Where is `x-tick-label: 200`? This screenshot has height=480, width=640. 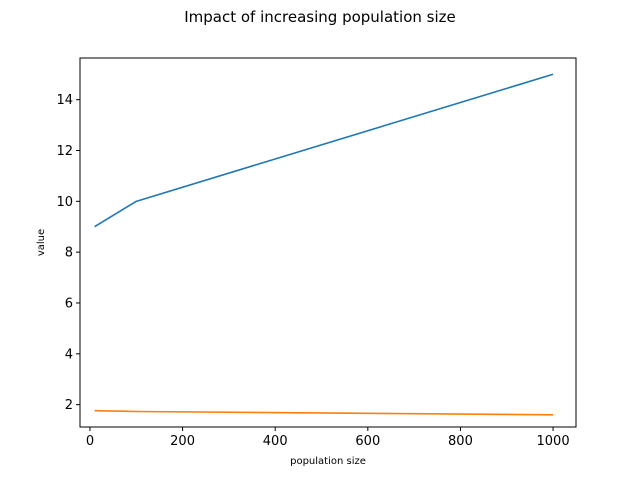 x-tick-label: 200 is located at coordinates (182, 441).